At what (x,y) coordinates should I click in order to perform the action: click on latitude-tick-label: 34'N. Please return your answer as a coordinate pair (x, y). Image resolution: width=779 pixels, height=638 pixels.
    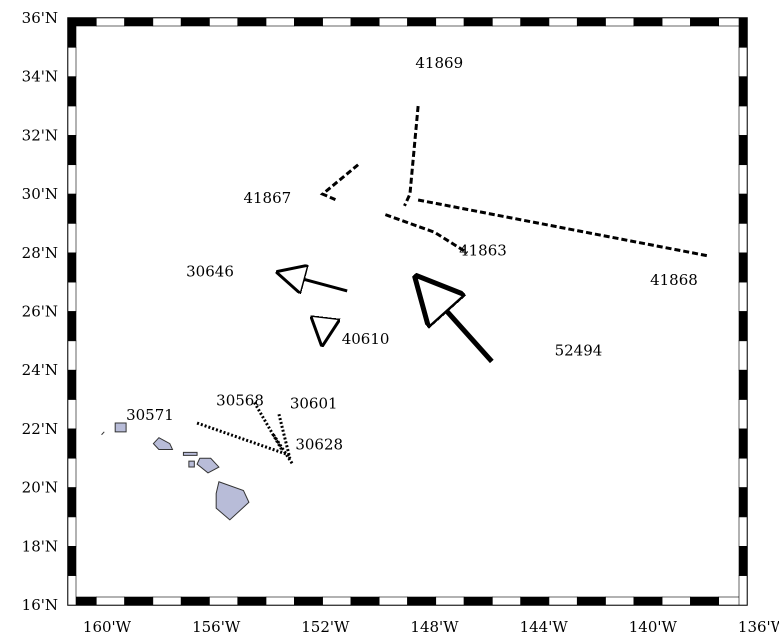
    Looking at the image, I should click on (40, 77).